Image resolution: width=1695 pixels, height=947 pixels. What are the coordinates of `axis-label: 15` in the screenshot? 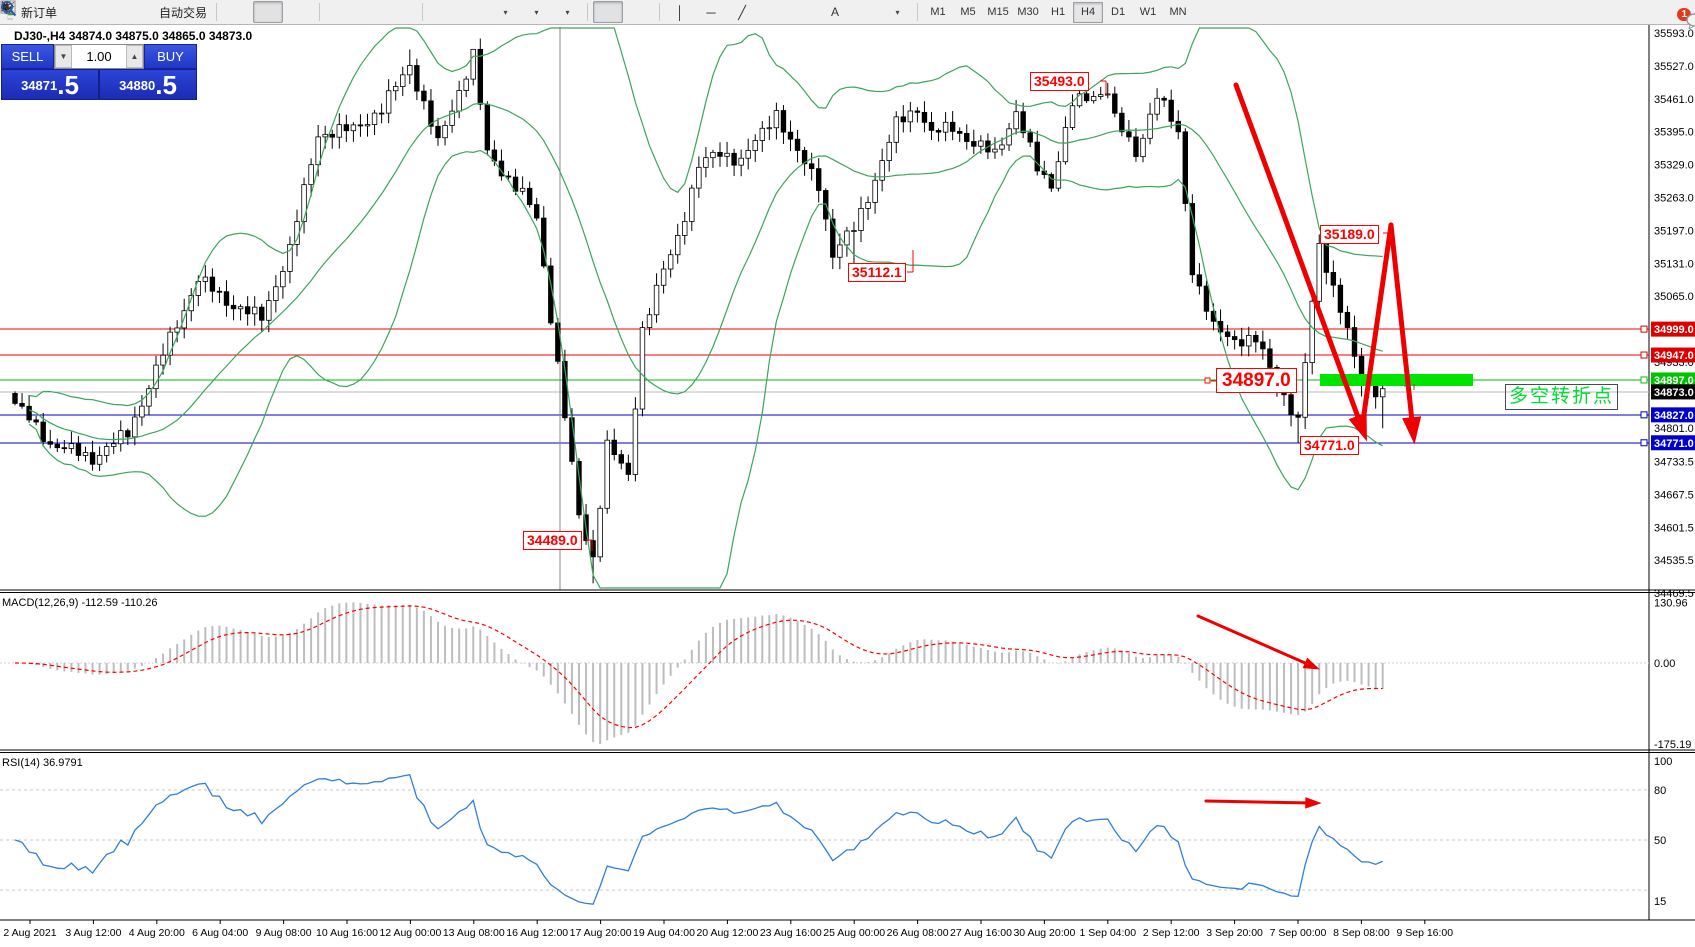 It's located at (1660, 902).